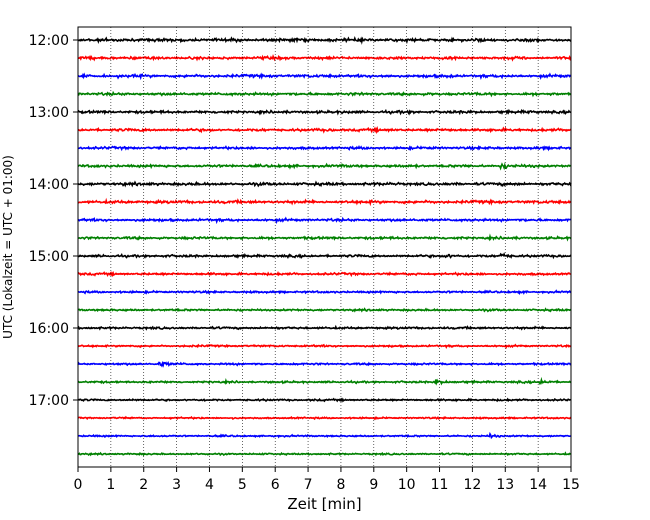 This screenshot has width=650, height=520. What do you see at coordinates (209, 485) in the screenshot?
I see `x-tick-label: 4` at bounding box center [209, 485].